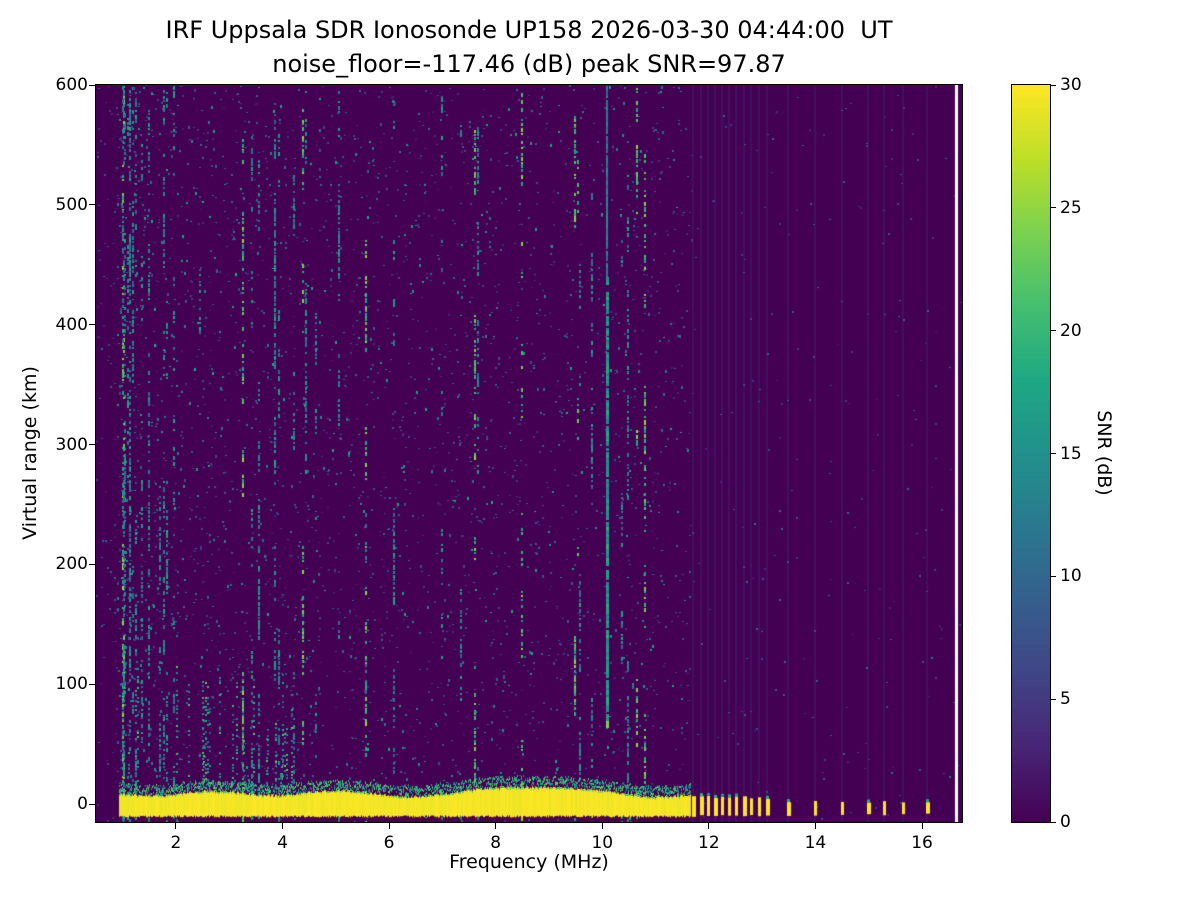  I want to click on colorbar-tick-label: 20, so click(1071, 330).